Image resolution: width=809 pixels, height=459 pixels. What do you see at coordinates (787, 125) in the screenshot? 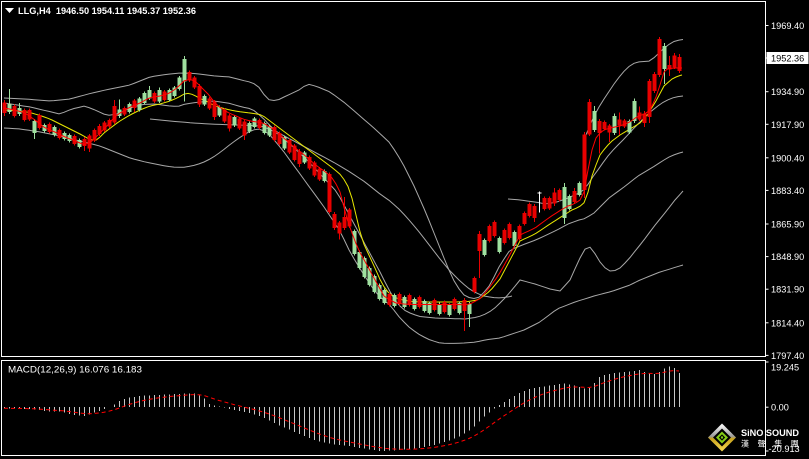
I see `svg-text: 1917.90` at bounding box center [787, 125].